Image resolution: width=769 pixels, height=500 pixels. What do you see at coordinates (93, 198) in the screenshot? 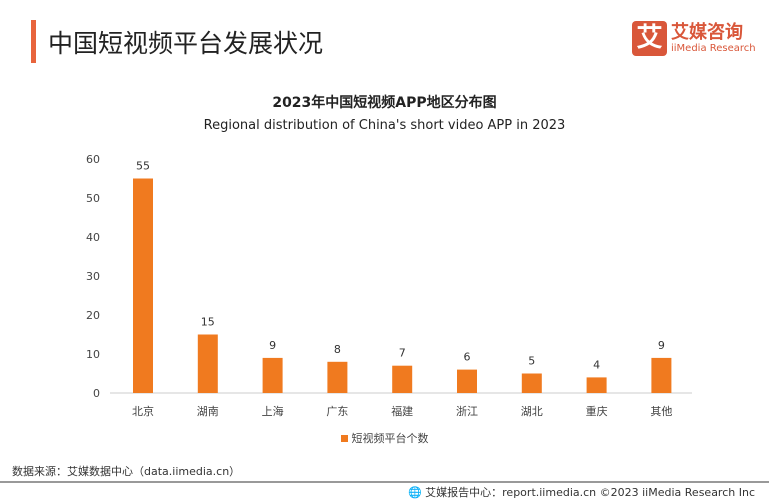
I see `y-tick-label: 50` at bounding box center [93, 198].